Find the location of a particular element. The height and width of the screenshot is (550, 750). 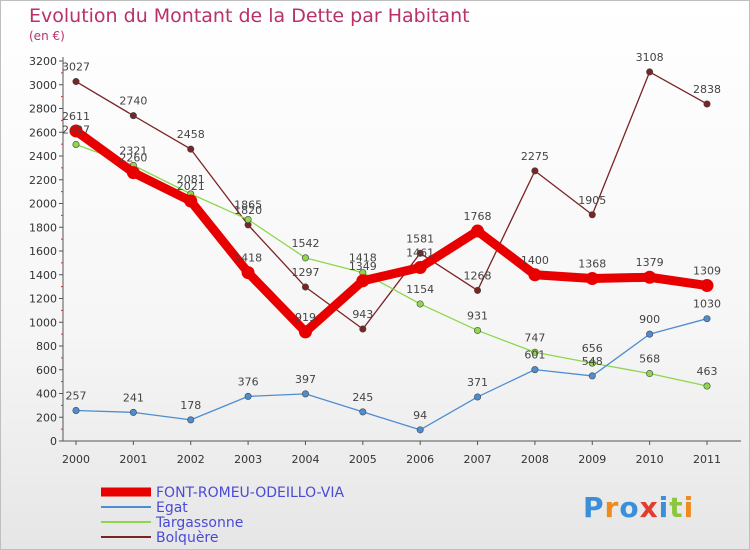

x-tick-label: 2005 is located at coordinates (363, 459).